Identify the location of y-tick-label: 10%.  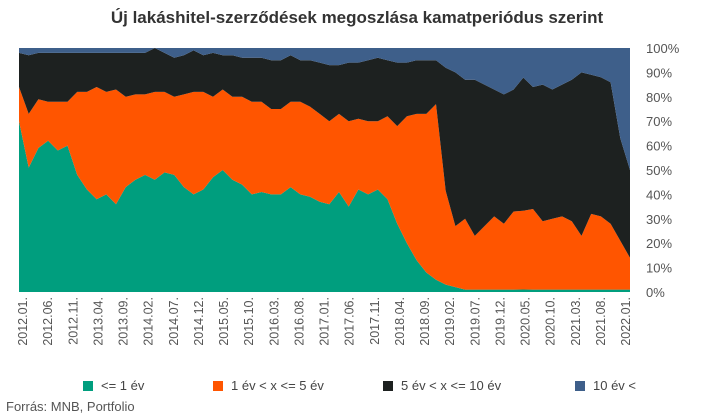
(659, 268).